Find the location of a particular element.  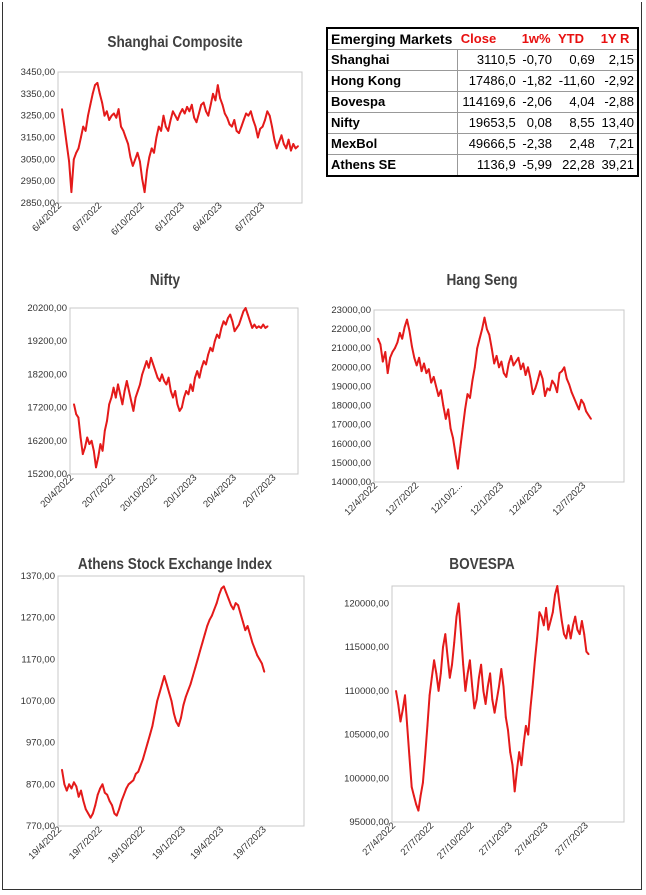

row-1y: 13,40 is located at coordinates (617, 123).